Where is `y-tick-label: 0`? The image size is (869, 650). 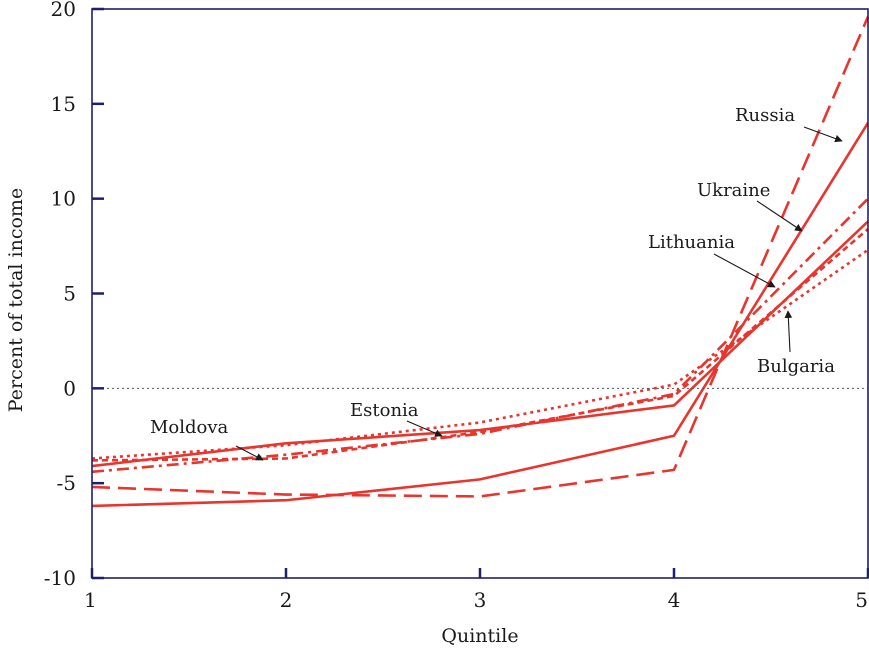
y-tick-label: 0 is located at coordinates (69, 388).